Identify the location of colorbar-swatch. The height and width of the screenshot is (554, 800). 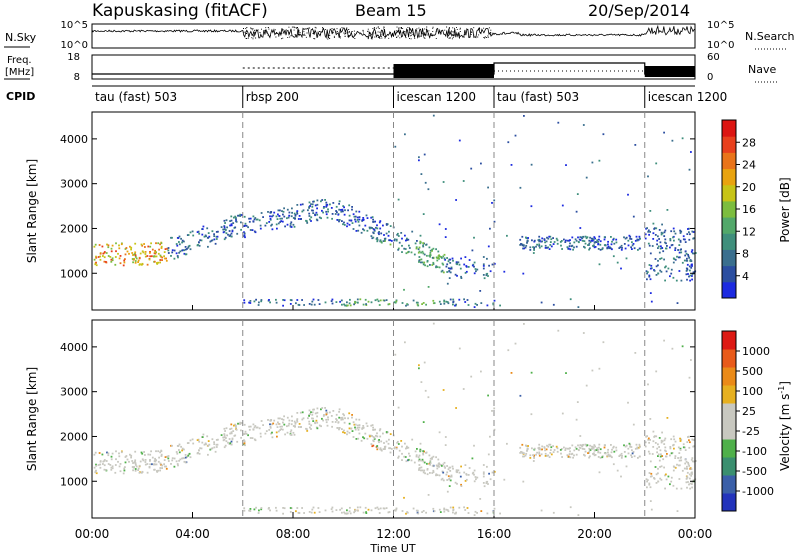
(729, 358).